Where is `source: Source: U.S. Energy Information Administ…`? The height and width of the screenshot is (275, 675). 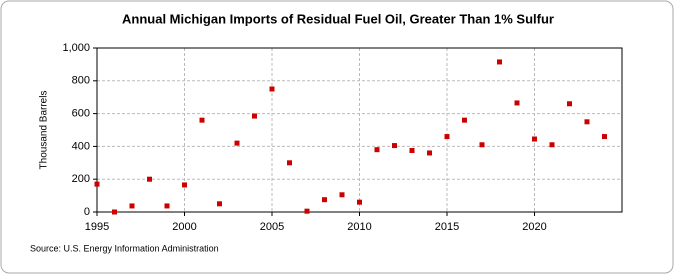
source: Source: U.S. Energy Information Administ… is located at coordinates (124, 248).